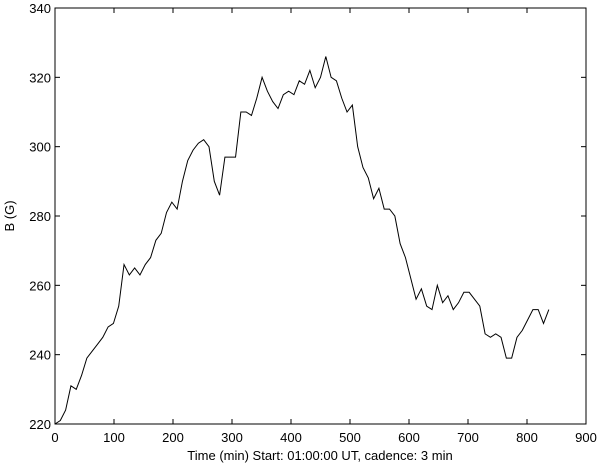 The image size is (600, 469). I want to click on x-tick-label: 900, so click(586, 437).